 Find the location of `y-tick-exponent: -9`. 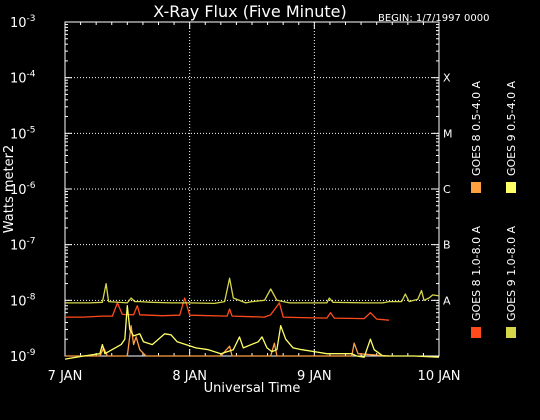

y-tick-exponent: -9 is located at coordinates (31, 353).